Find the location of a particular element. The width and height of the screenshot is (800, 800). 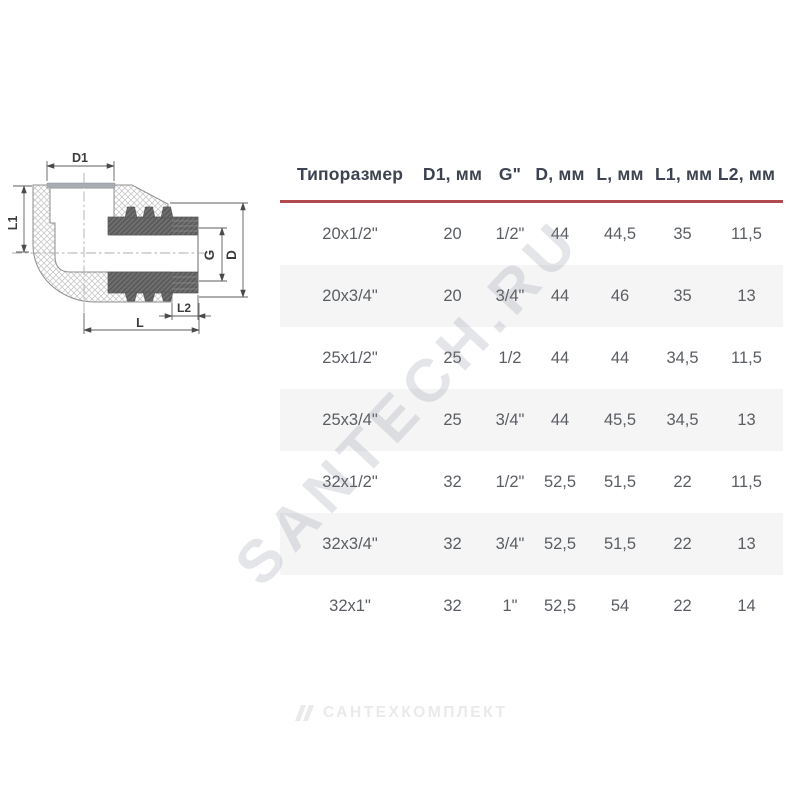

col-header-g: G" is located at coordinates (510, 173).